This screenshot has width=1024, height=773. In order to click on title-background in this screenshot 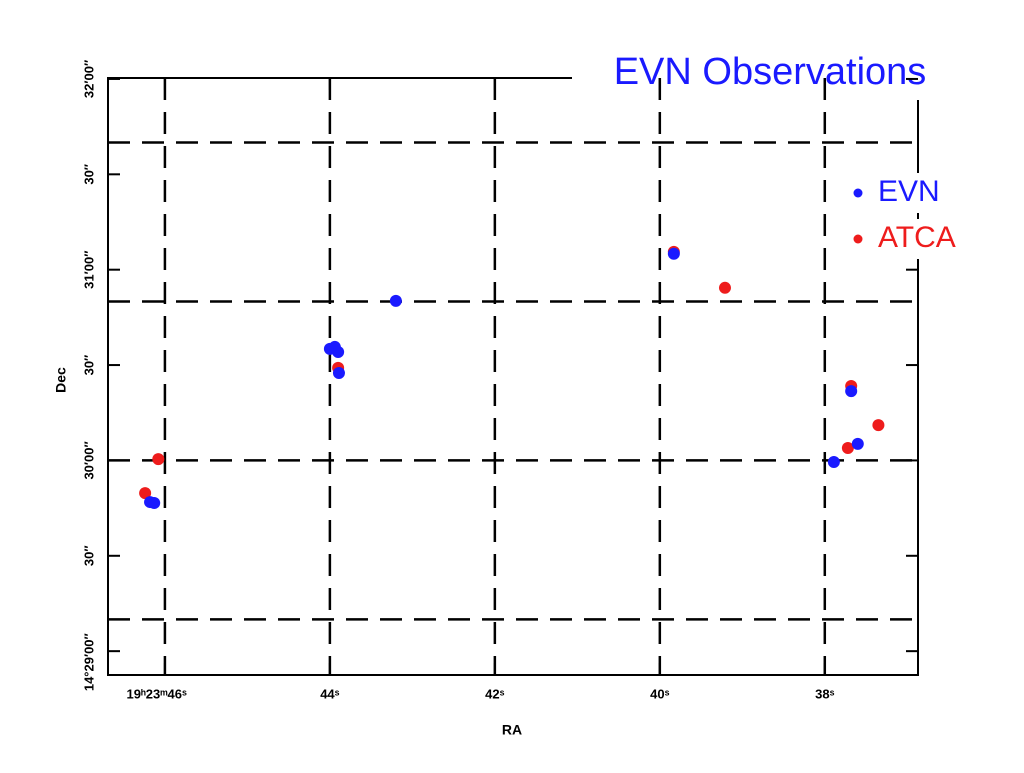, I will do `click(767, 74)`.